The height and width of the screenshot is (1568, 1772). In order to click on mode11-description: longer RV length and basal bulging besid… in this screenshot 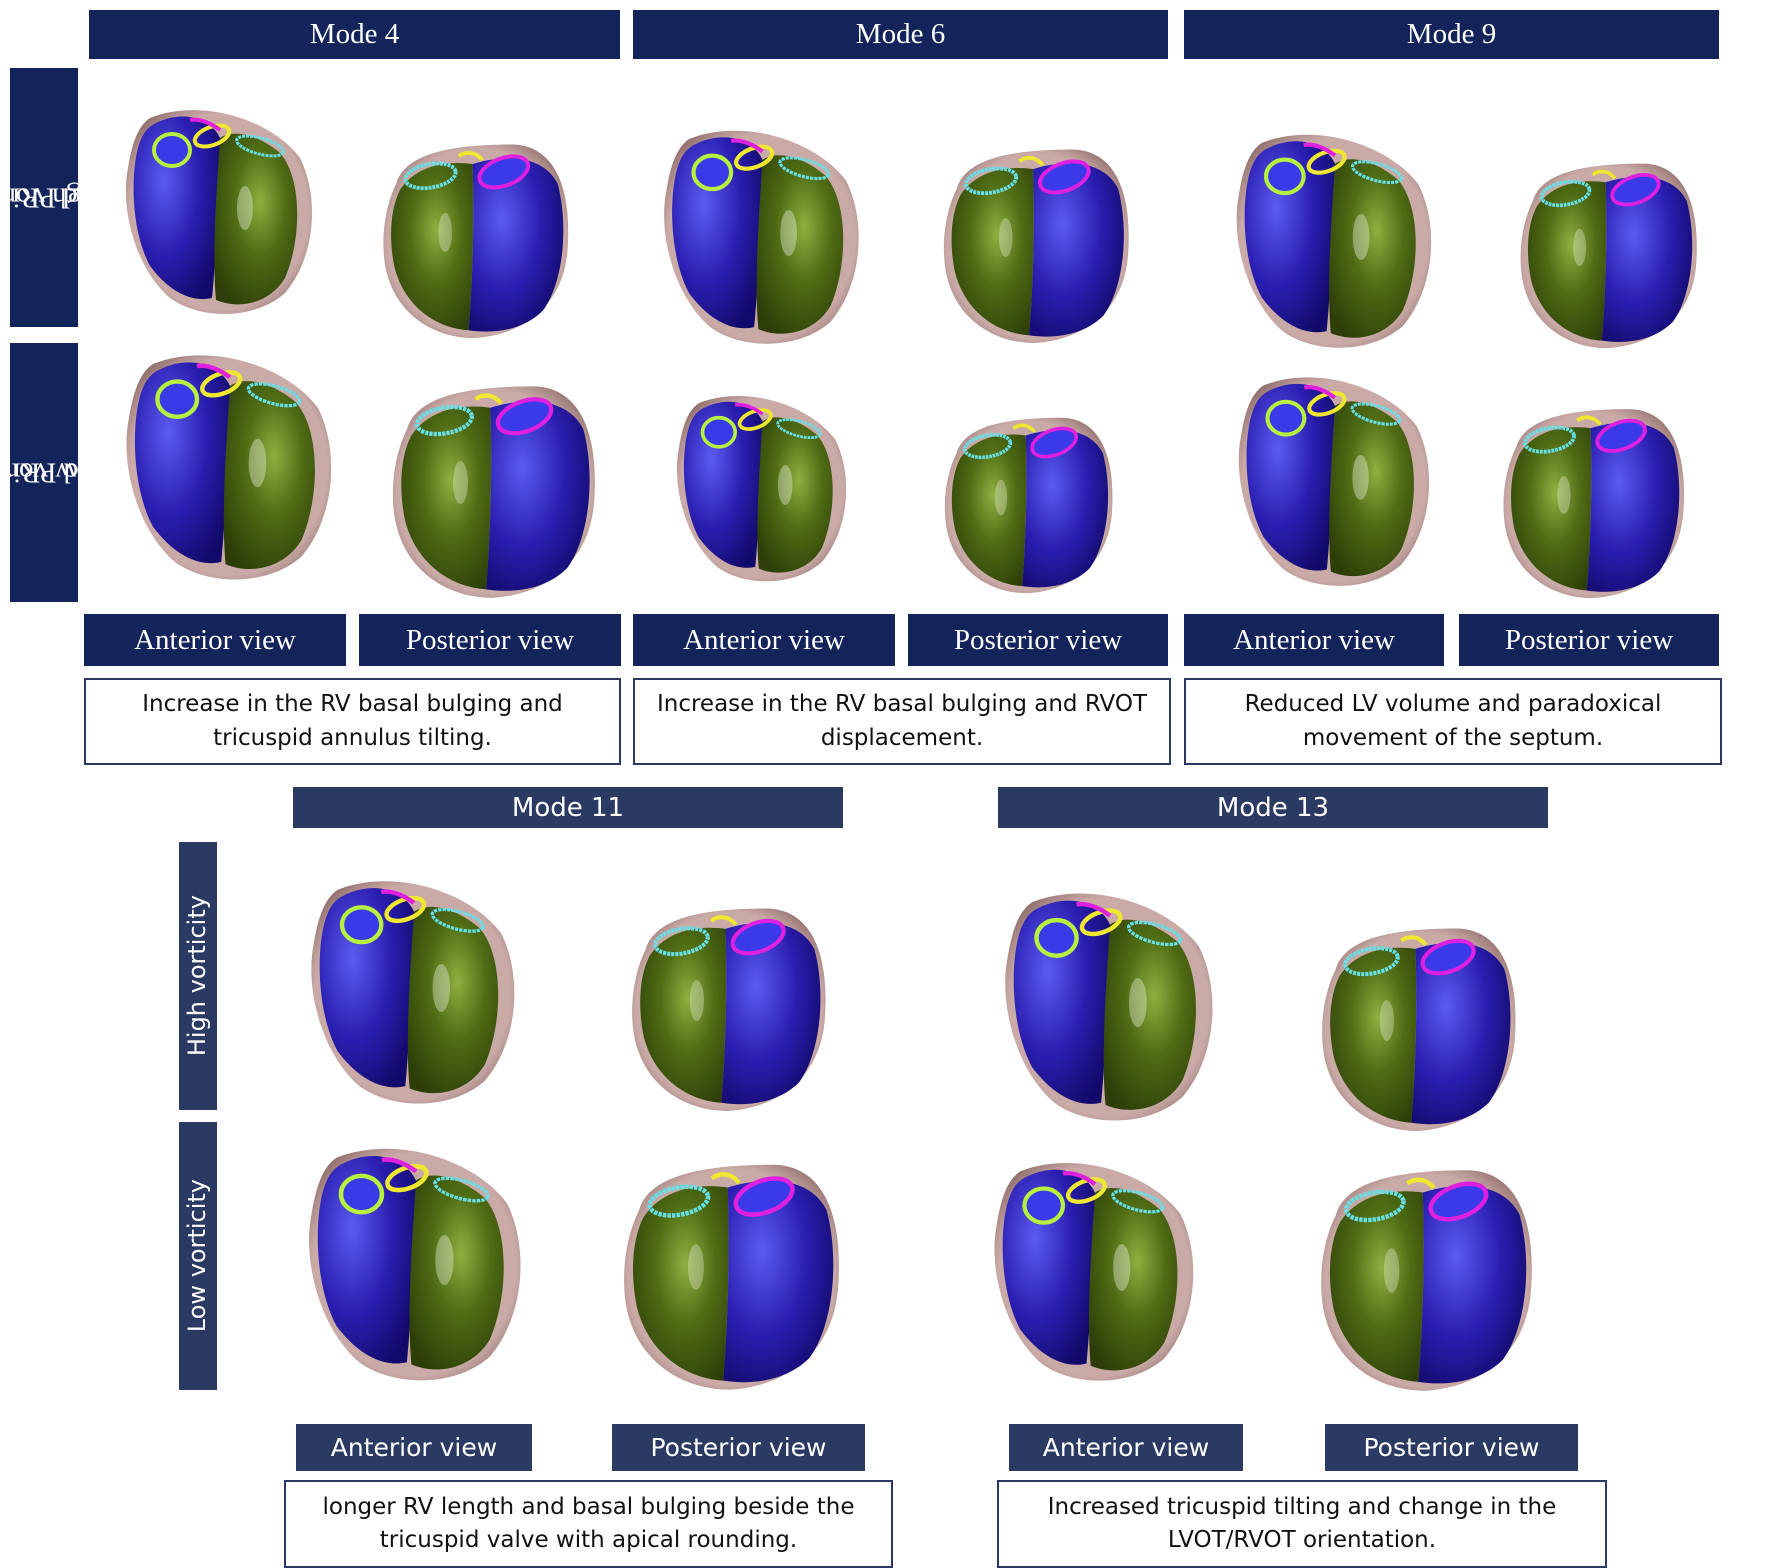, I will do `click(588, 1524)`.